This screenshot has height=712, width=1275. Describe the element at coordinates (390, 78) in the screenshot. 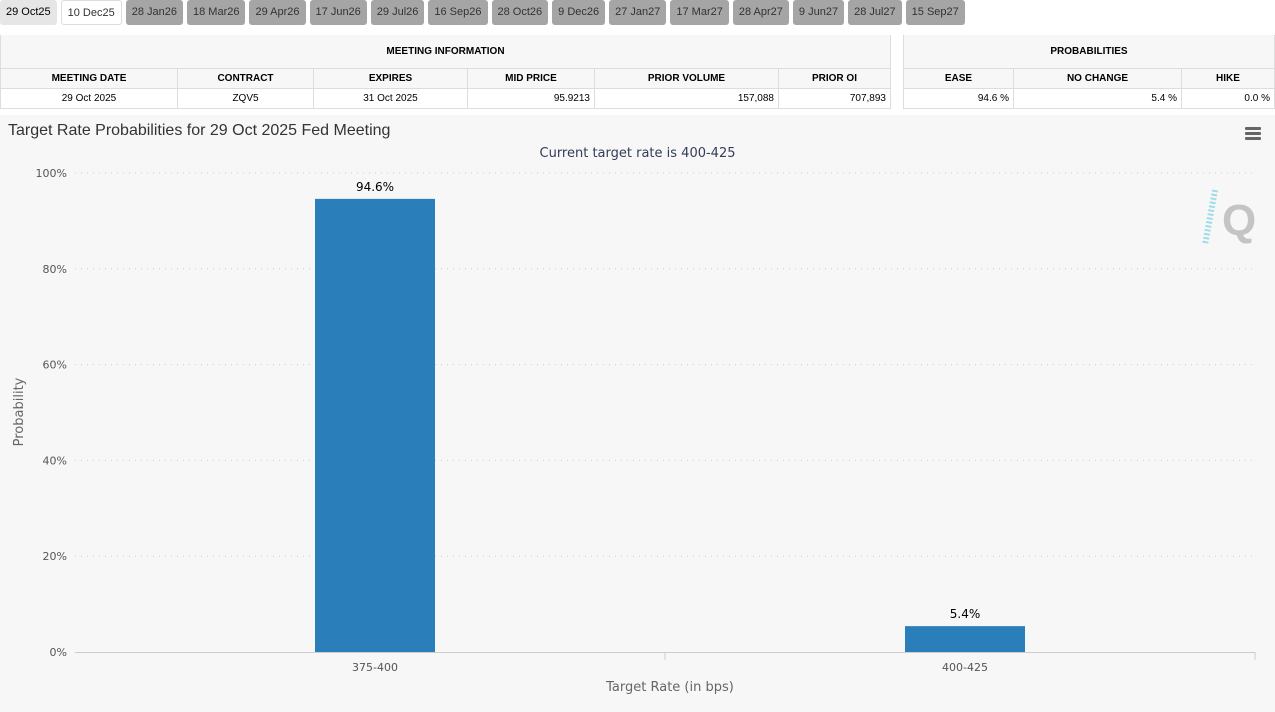

I see `col-header: EXPIRES` at that location.